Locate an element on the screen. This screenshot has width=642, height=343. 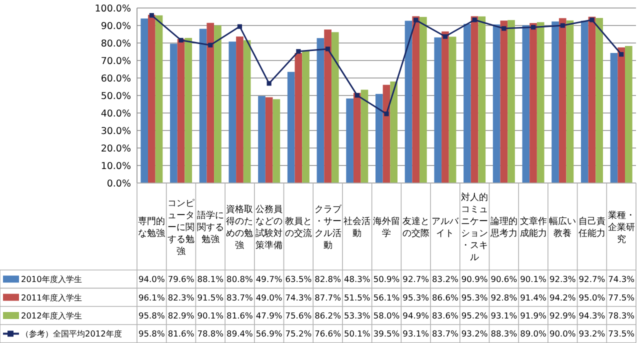
y-tick-label: 10.0% is located at coordinates (115, 166).